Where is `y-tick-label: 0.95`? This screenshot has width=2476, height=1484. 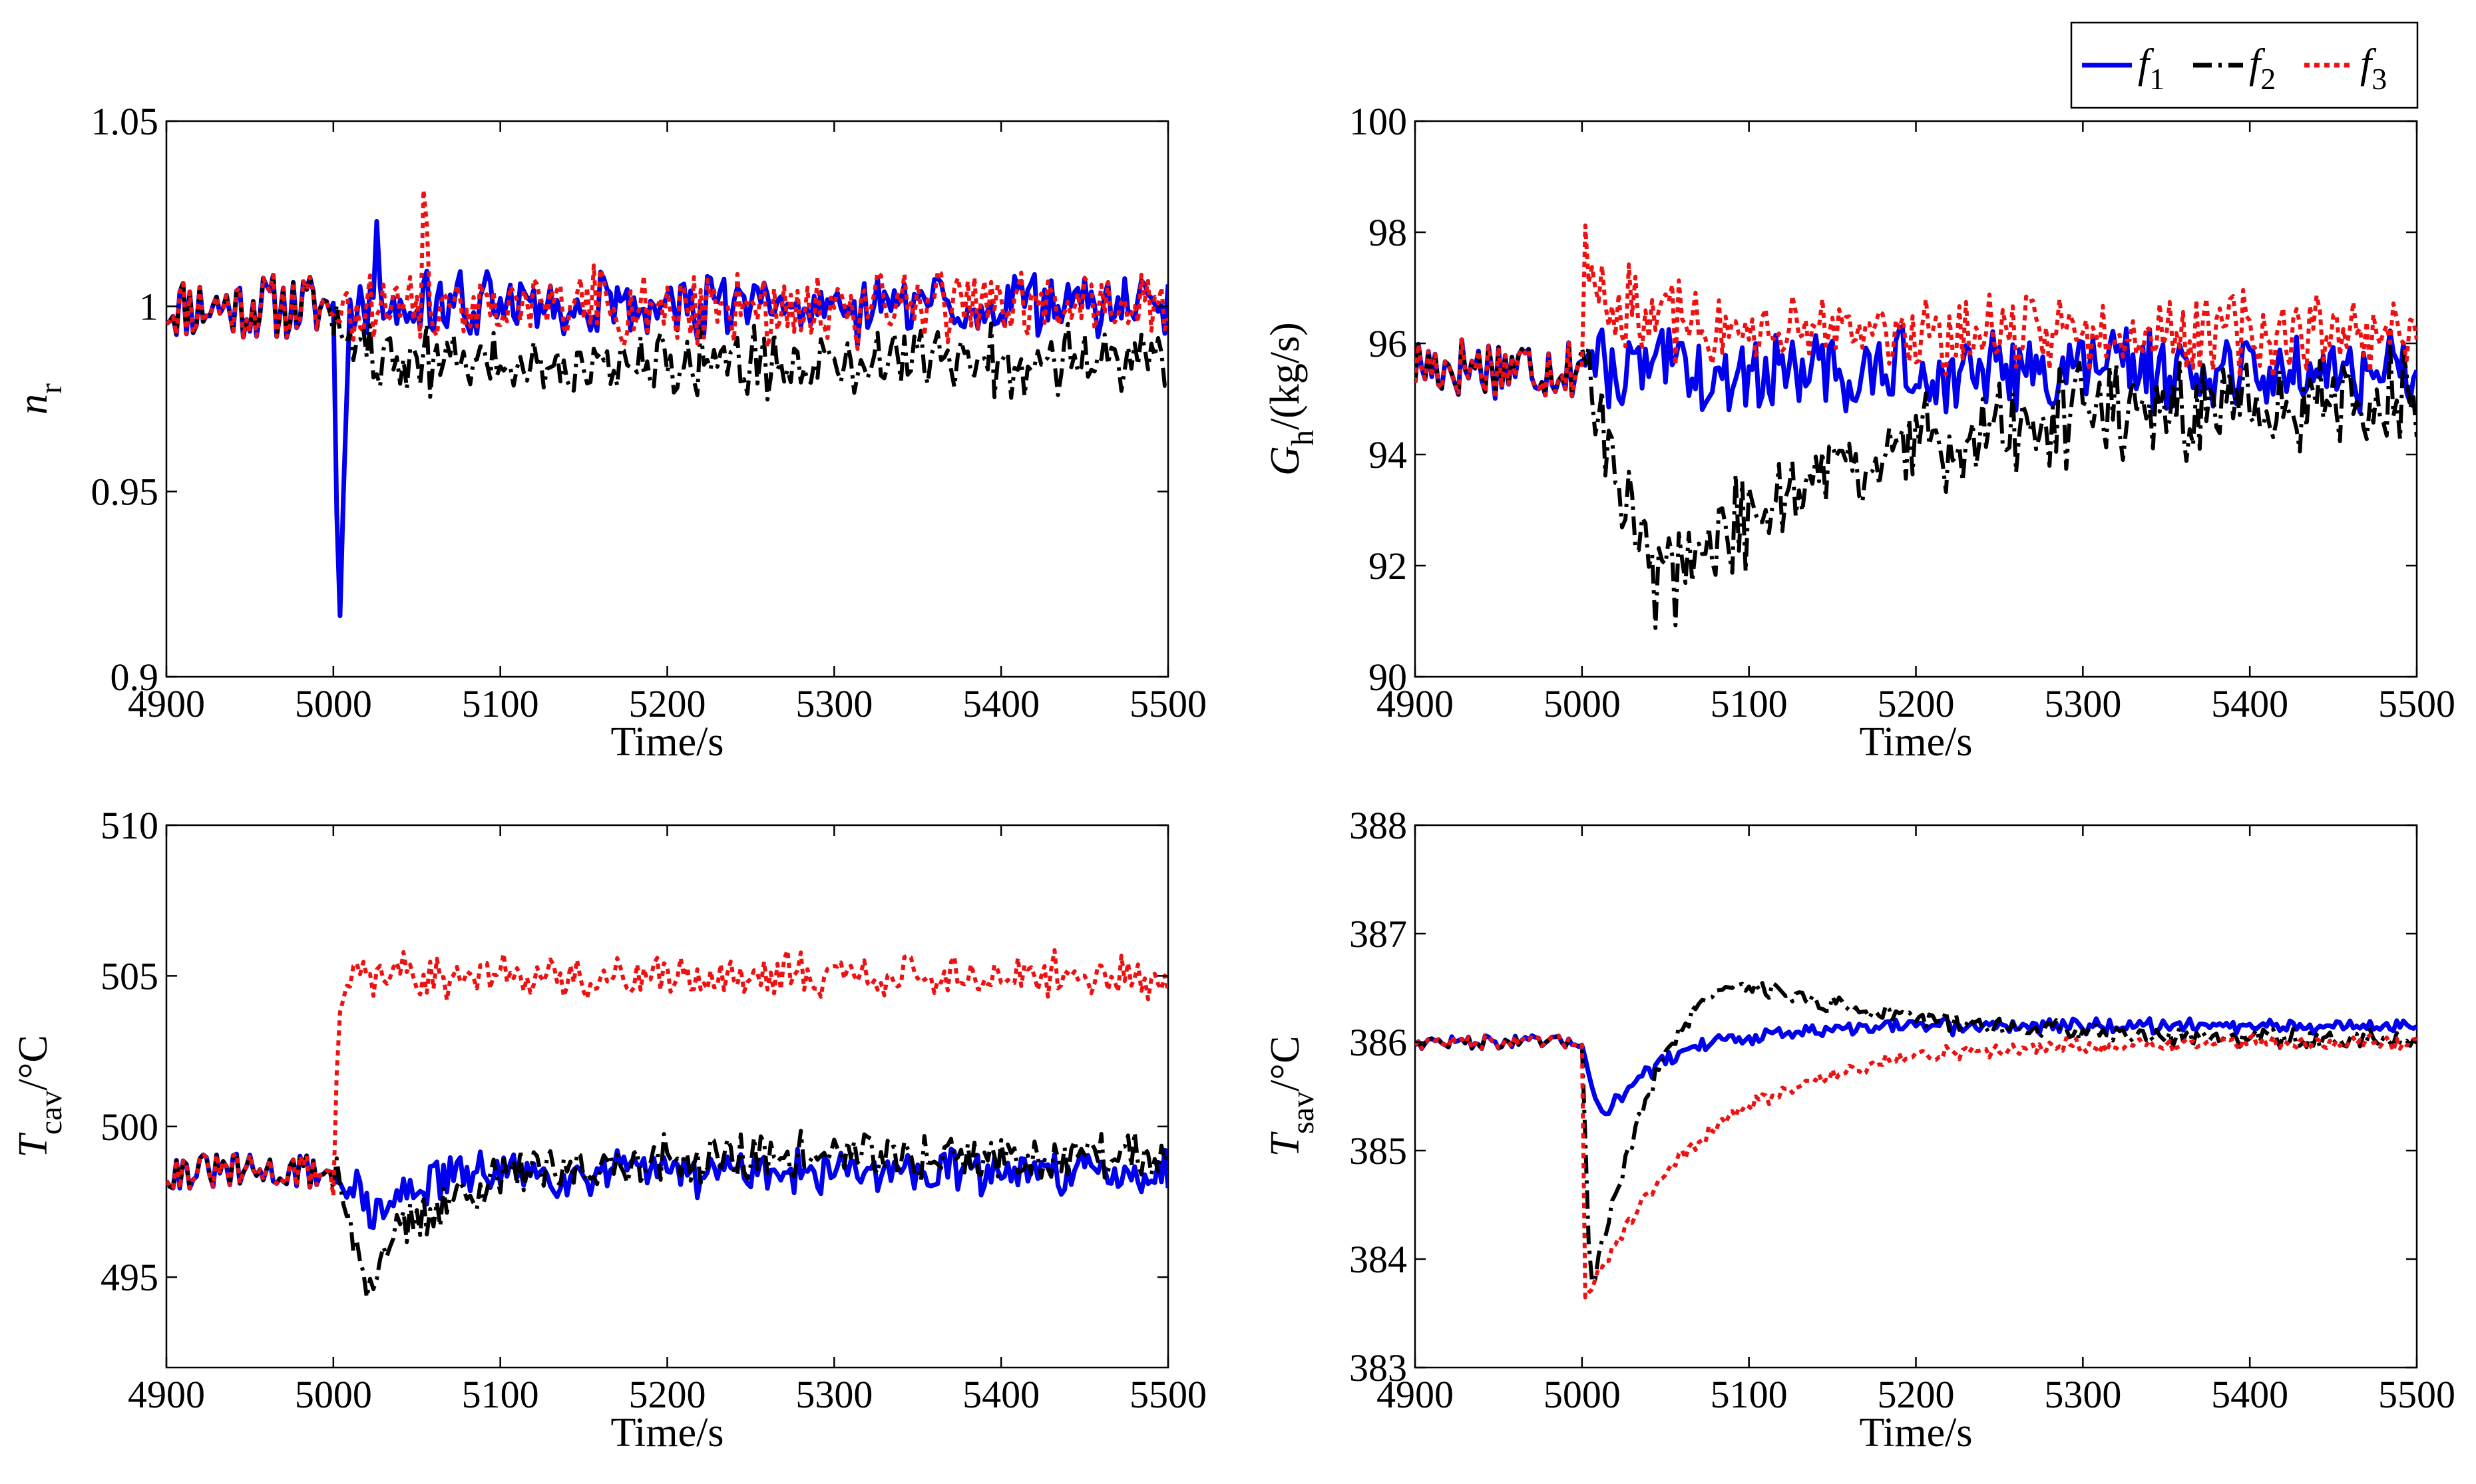 y-tick-label: 0.95 is located at coordinates (125, 492).